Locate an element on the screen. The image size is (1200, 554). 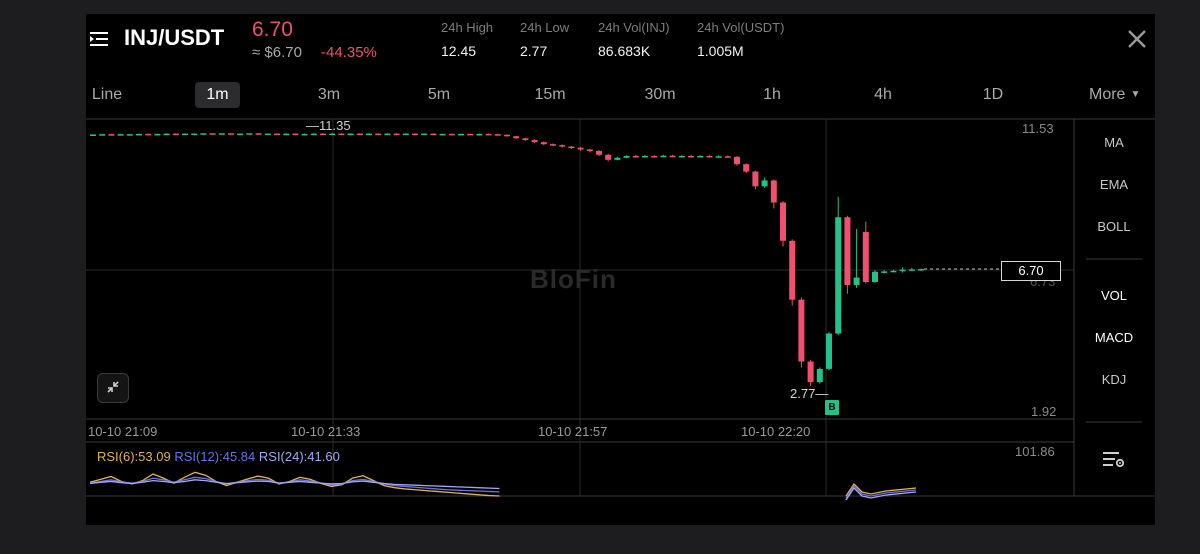
tab-5m: 5m is located at coordinates (439, 94).